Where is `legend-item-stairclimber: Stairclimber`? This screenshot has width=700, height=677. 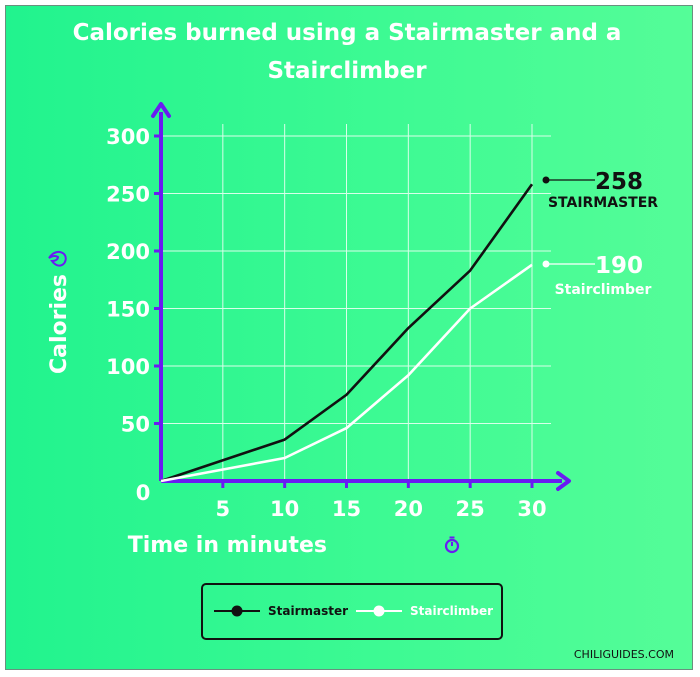 legend-item-stairclimber: Stairclimber is located at coordinates (424, 611).